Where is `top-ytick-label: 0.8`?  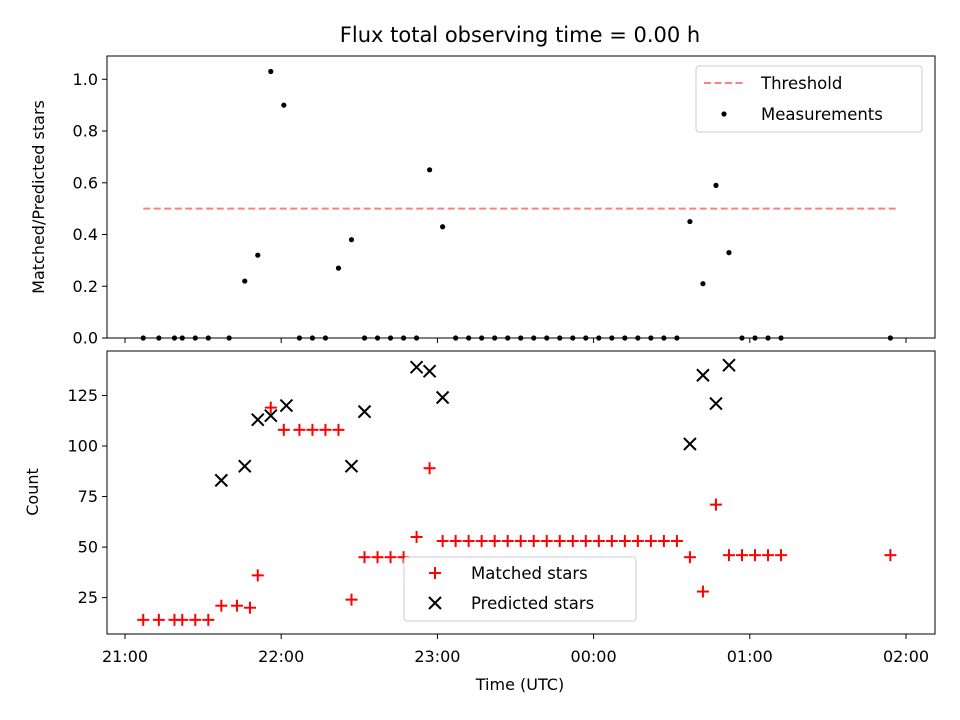
top-ytick-label: 0.8 is located at coordinates (85, 131).